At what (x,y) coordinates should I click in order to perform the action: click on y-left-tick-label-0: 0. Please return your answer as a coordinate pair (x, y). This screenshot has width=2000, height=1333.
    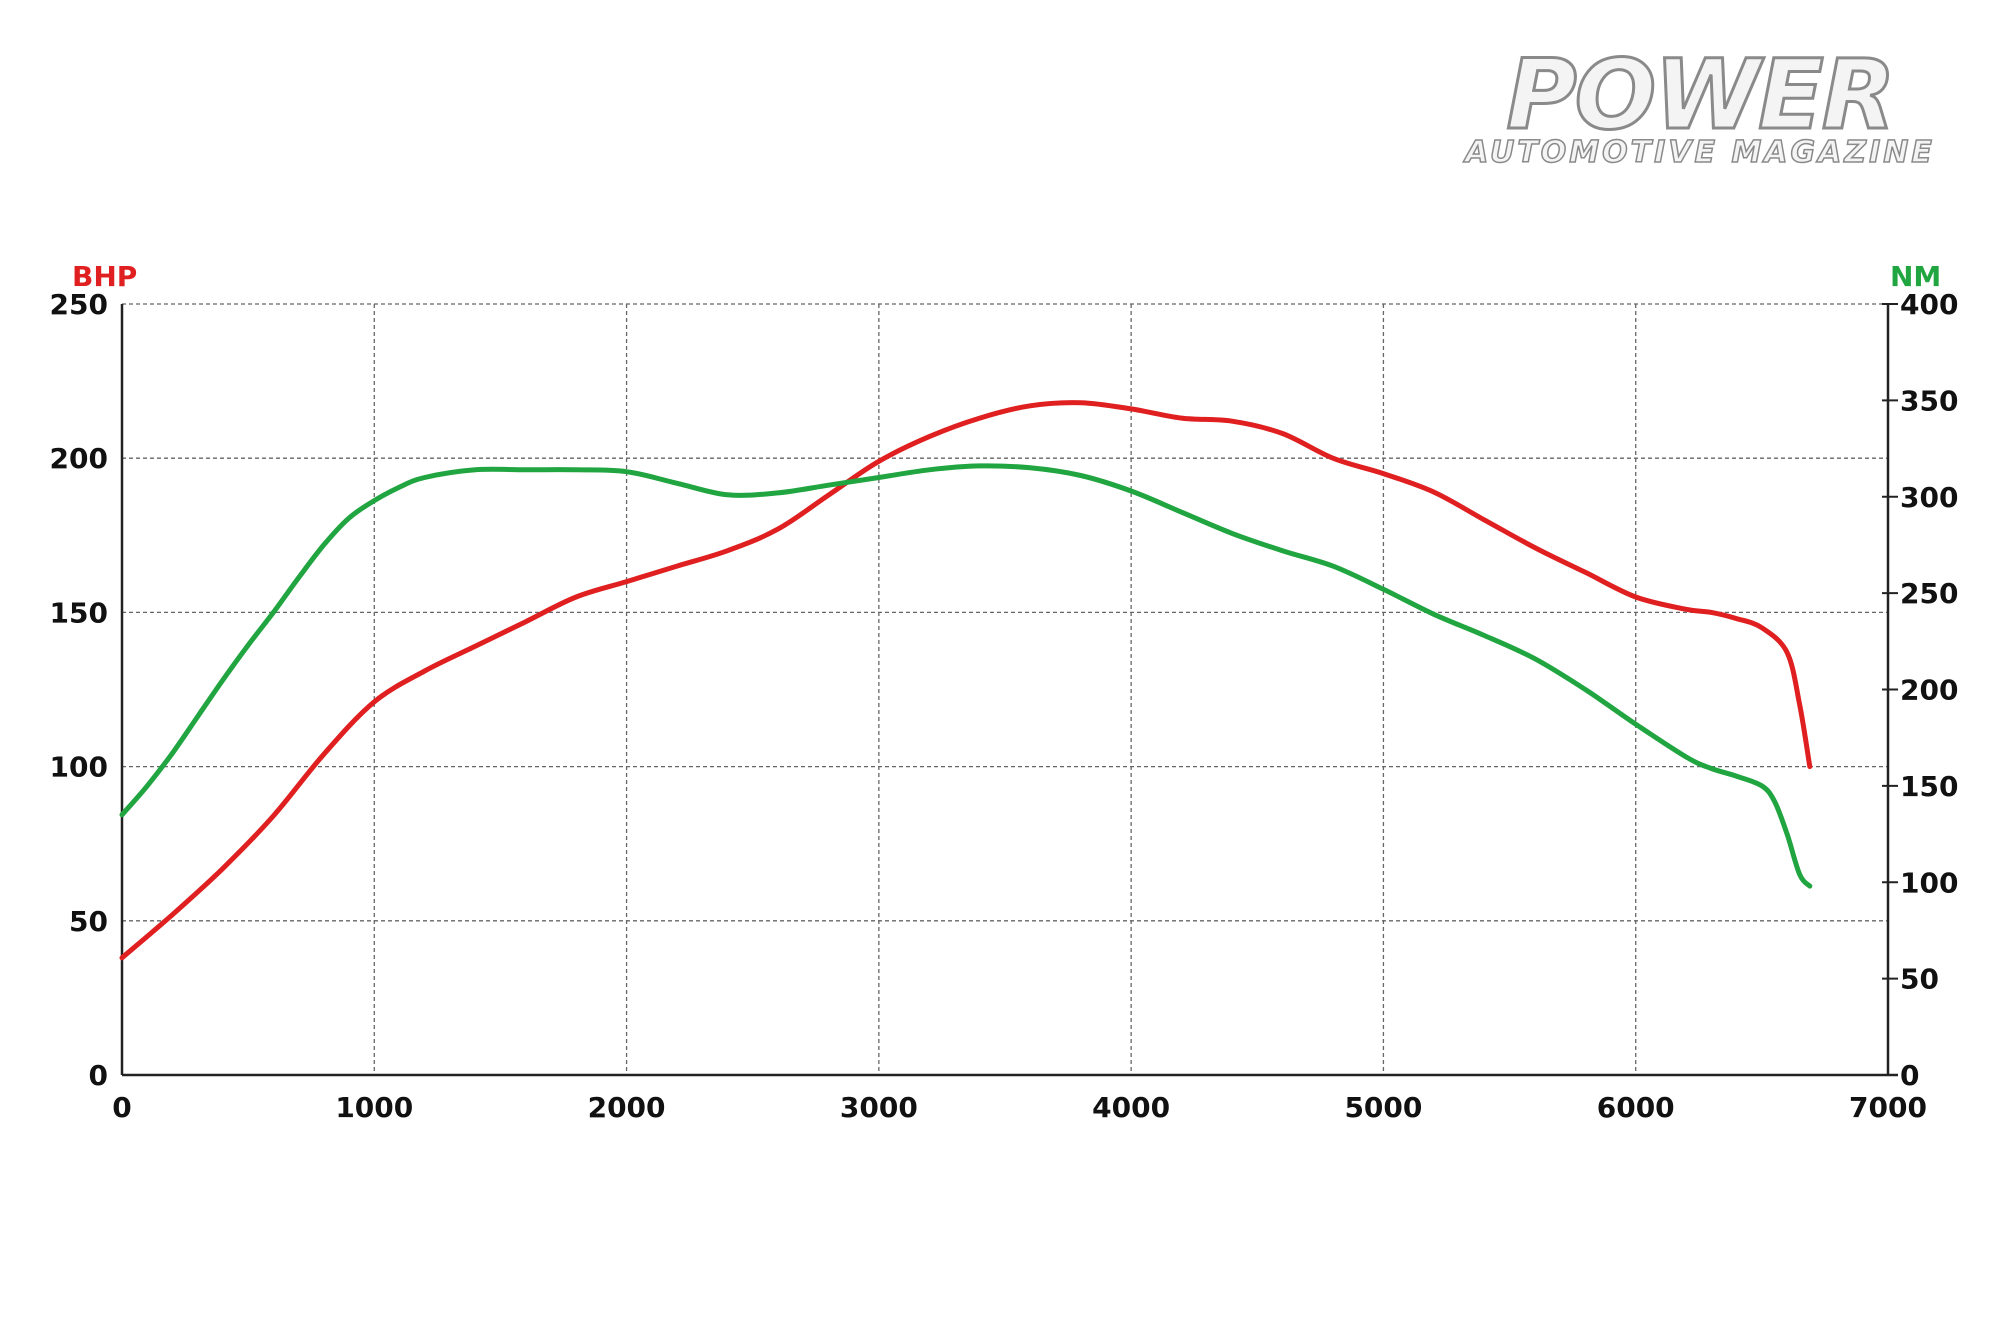
    Looking at the image, I should click on (98, 1075).